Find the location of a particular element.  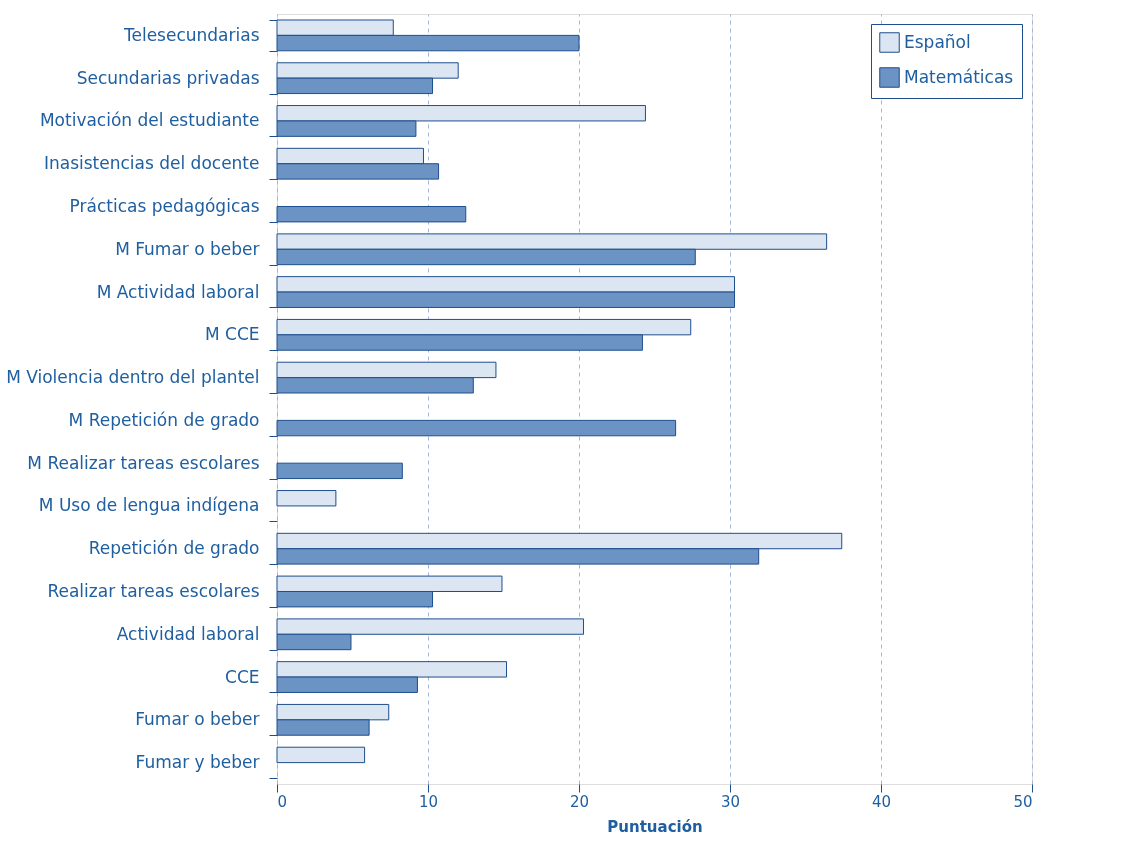

legend-label: Español is located at coordinates (937, 41).